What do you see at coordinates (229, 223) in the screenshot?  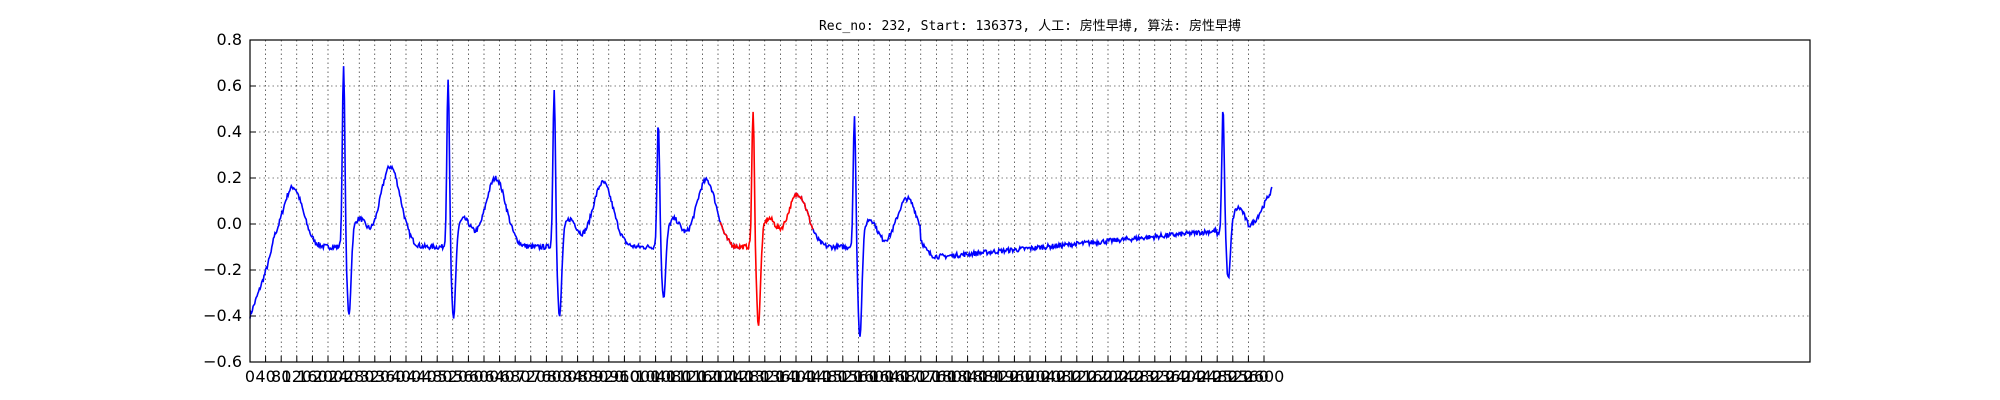 I see `y-tick-label: 0.0` at bounding box center [229, 223].